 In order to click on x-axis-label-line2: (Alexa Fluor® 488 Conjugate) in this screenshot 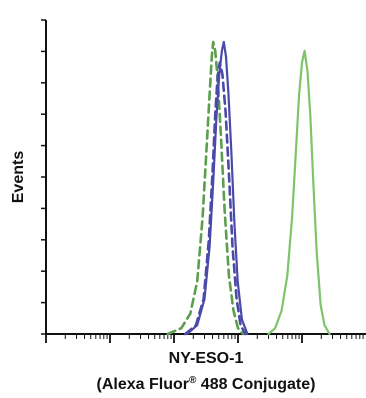, I will do `click(206, 384)`.